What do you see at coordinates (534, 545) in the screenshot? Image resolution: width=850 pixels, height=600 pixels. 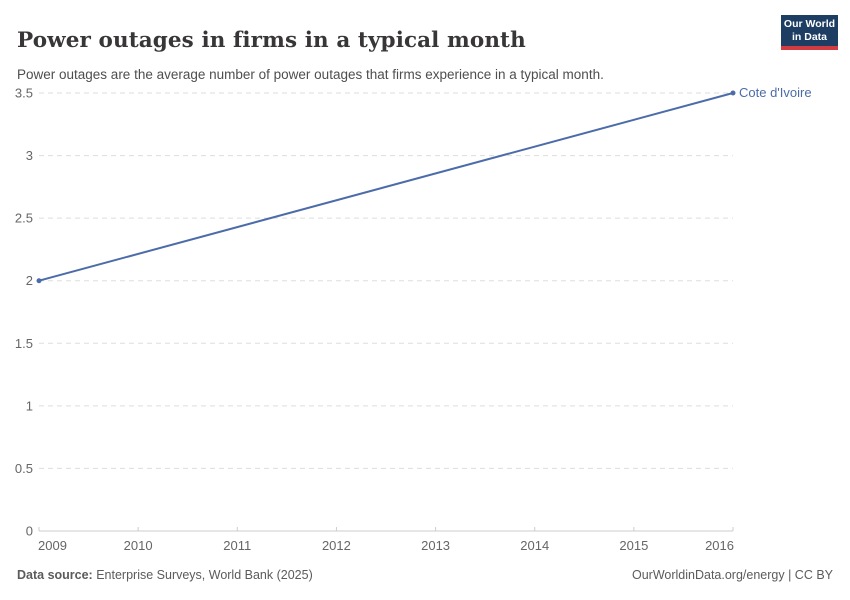 I see `x-axis-tick-label: 2014` at bounding box center [534, 545].